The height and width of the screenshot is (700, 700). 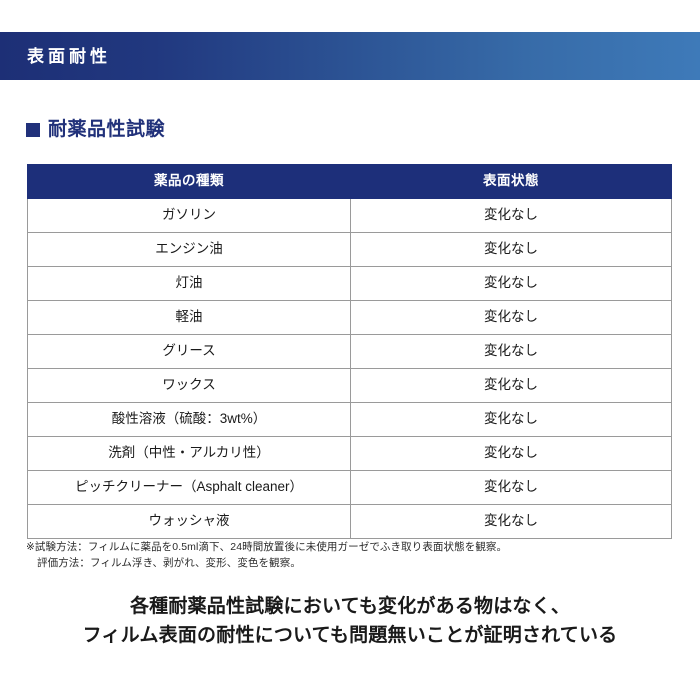 I want to click on footnote-evaluation-method: 評価方法：フィルム浮き、剥がれ、変形、変色を観察。, so click(x=169, y=563).